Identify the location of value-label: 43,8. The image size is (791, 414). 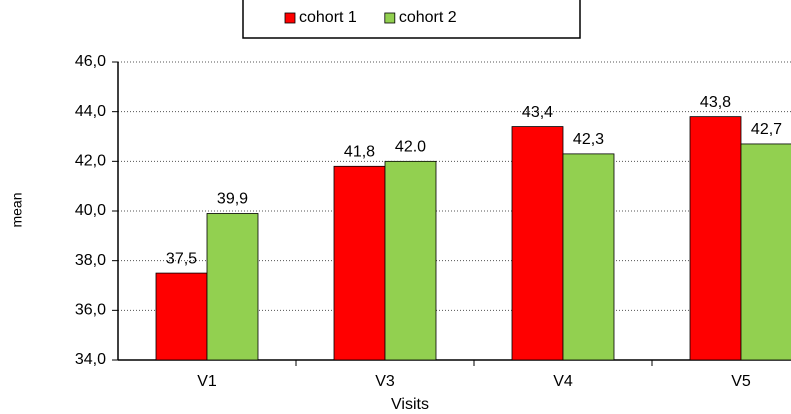
(715, 102).